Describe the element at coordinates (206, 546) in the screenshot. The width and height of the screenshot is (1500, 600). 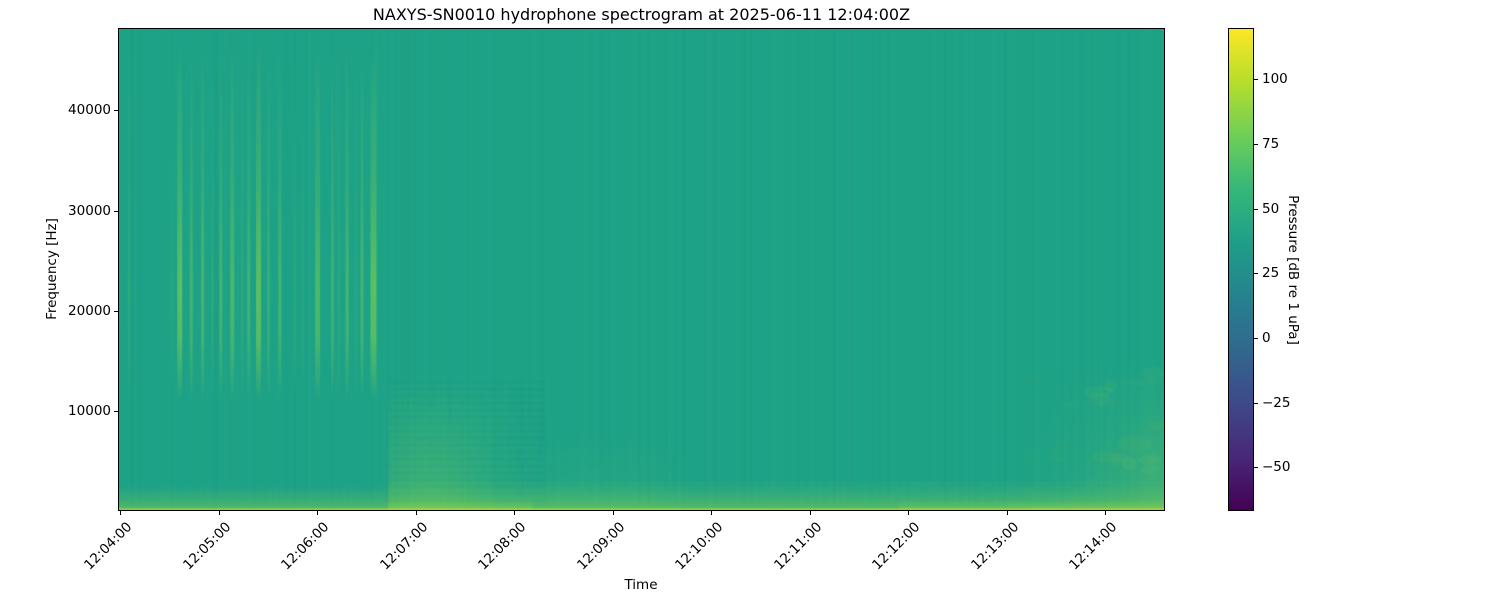
I see `x-tick-label: 12:05:00` at that location.